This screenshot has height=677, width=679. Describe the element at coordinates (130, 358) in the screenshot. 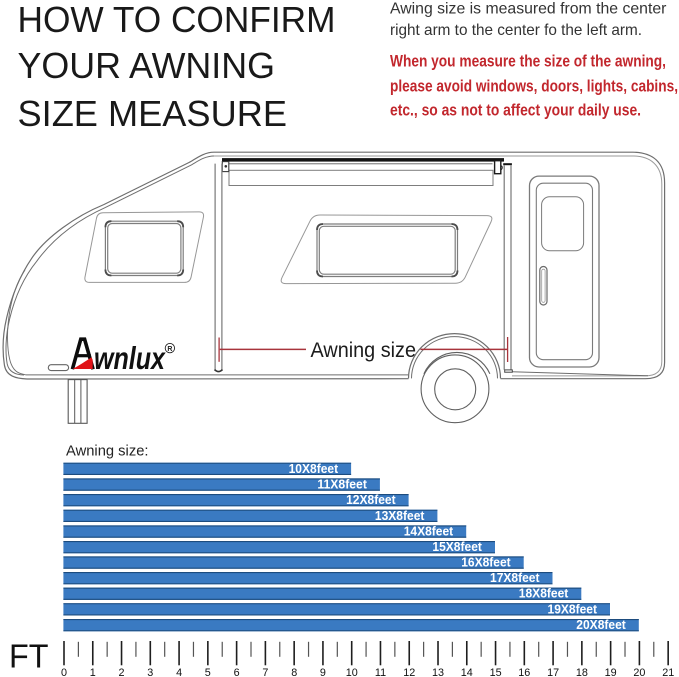

I see `svg-text: wnlux` at that location.